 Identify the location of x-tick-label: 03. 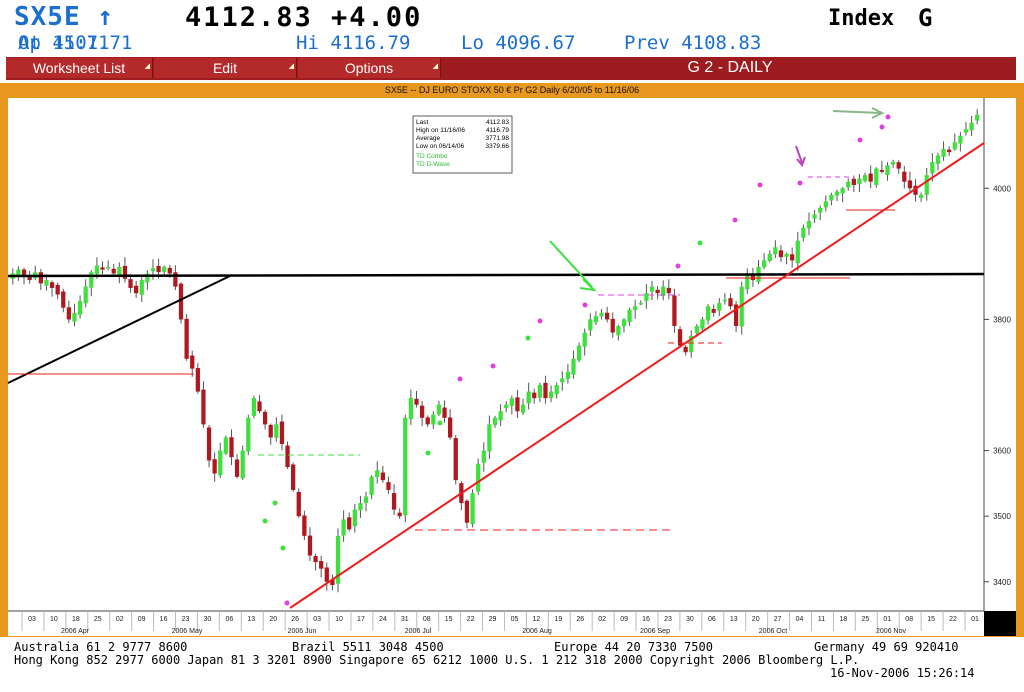
(317, 619).